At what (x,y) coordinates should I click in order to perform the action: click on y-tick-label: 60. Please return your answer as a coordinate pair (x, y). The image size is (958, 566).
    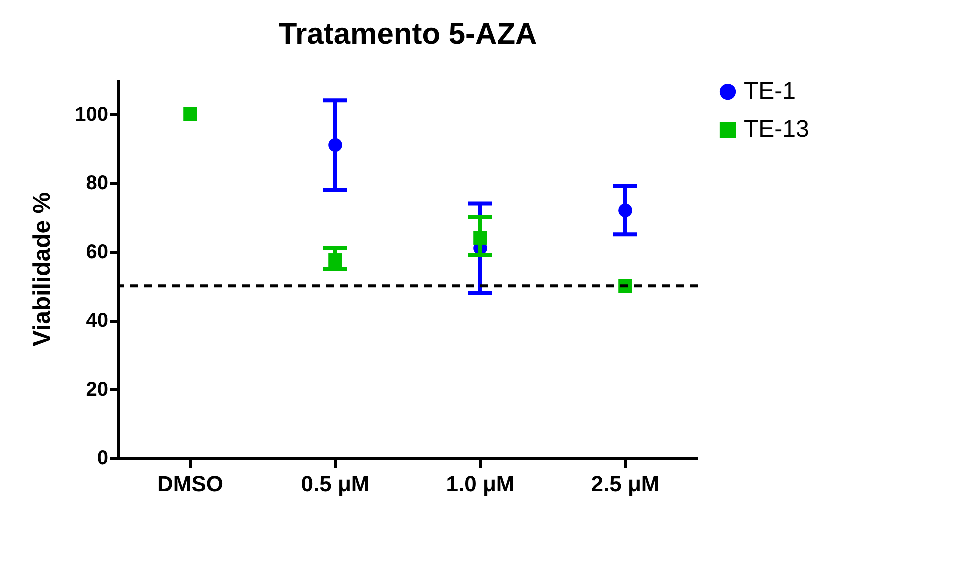
    Looking at the image, I should click on (97, 252).